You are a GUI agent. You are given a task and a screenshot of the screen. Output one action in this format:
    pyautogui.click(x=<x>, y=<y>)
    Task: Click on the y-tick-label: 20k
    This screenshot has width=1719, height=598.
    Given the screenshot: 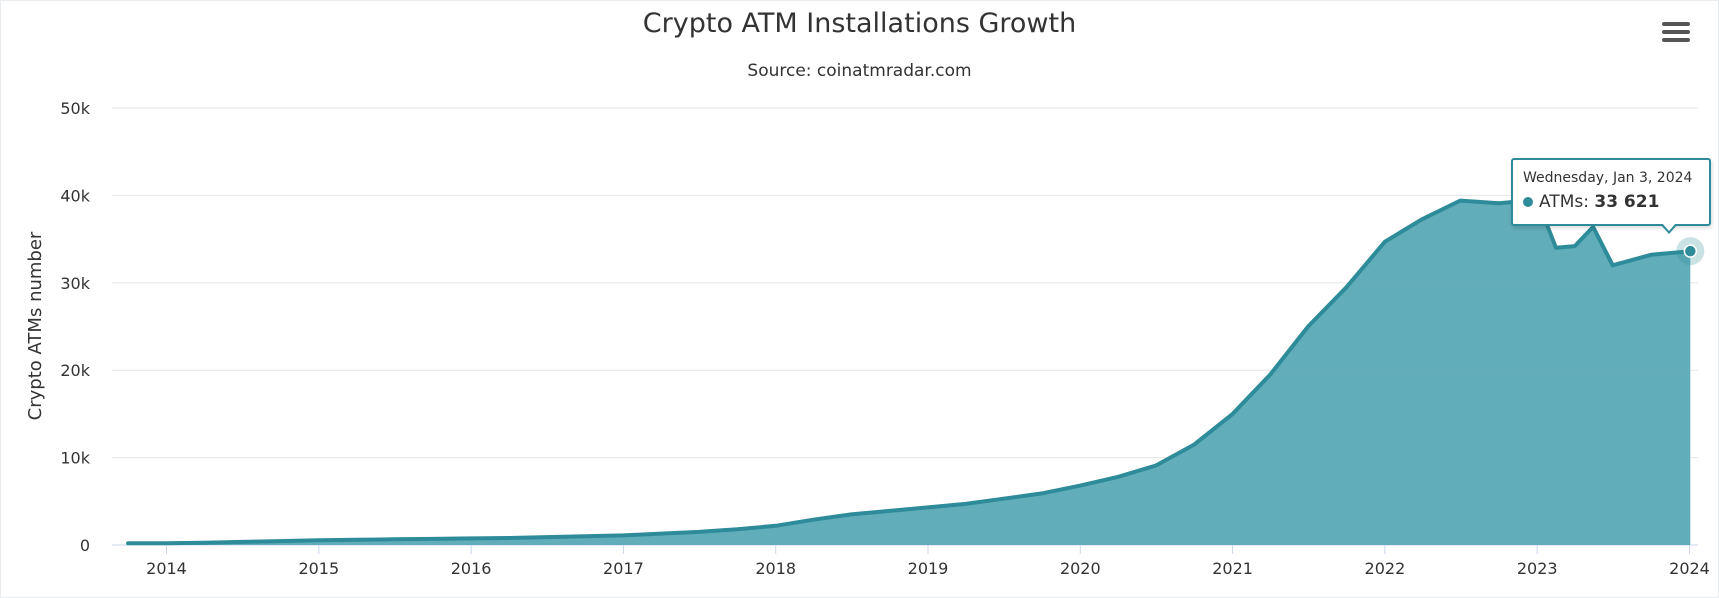 What is the action you would take?
    pyautogui.click(x=75, y=370)
    